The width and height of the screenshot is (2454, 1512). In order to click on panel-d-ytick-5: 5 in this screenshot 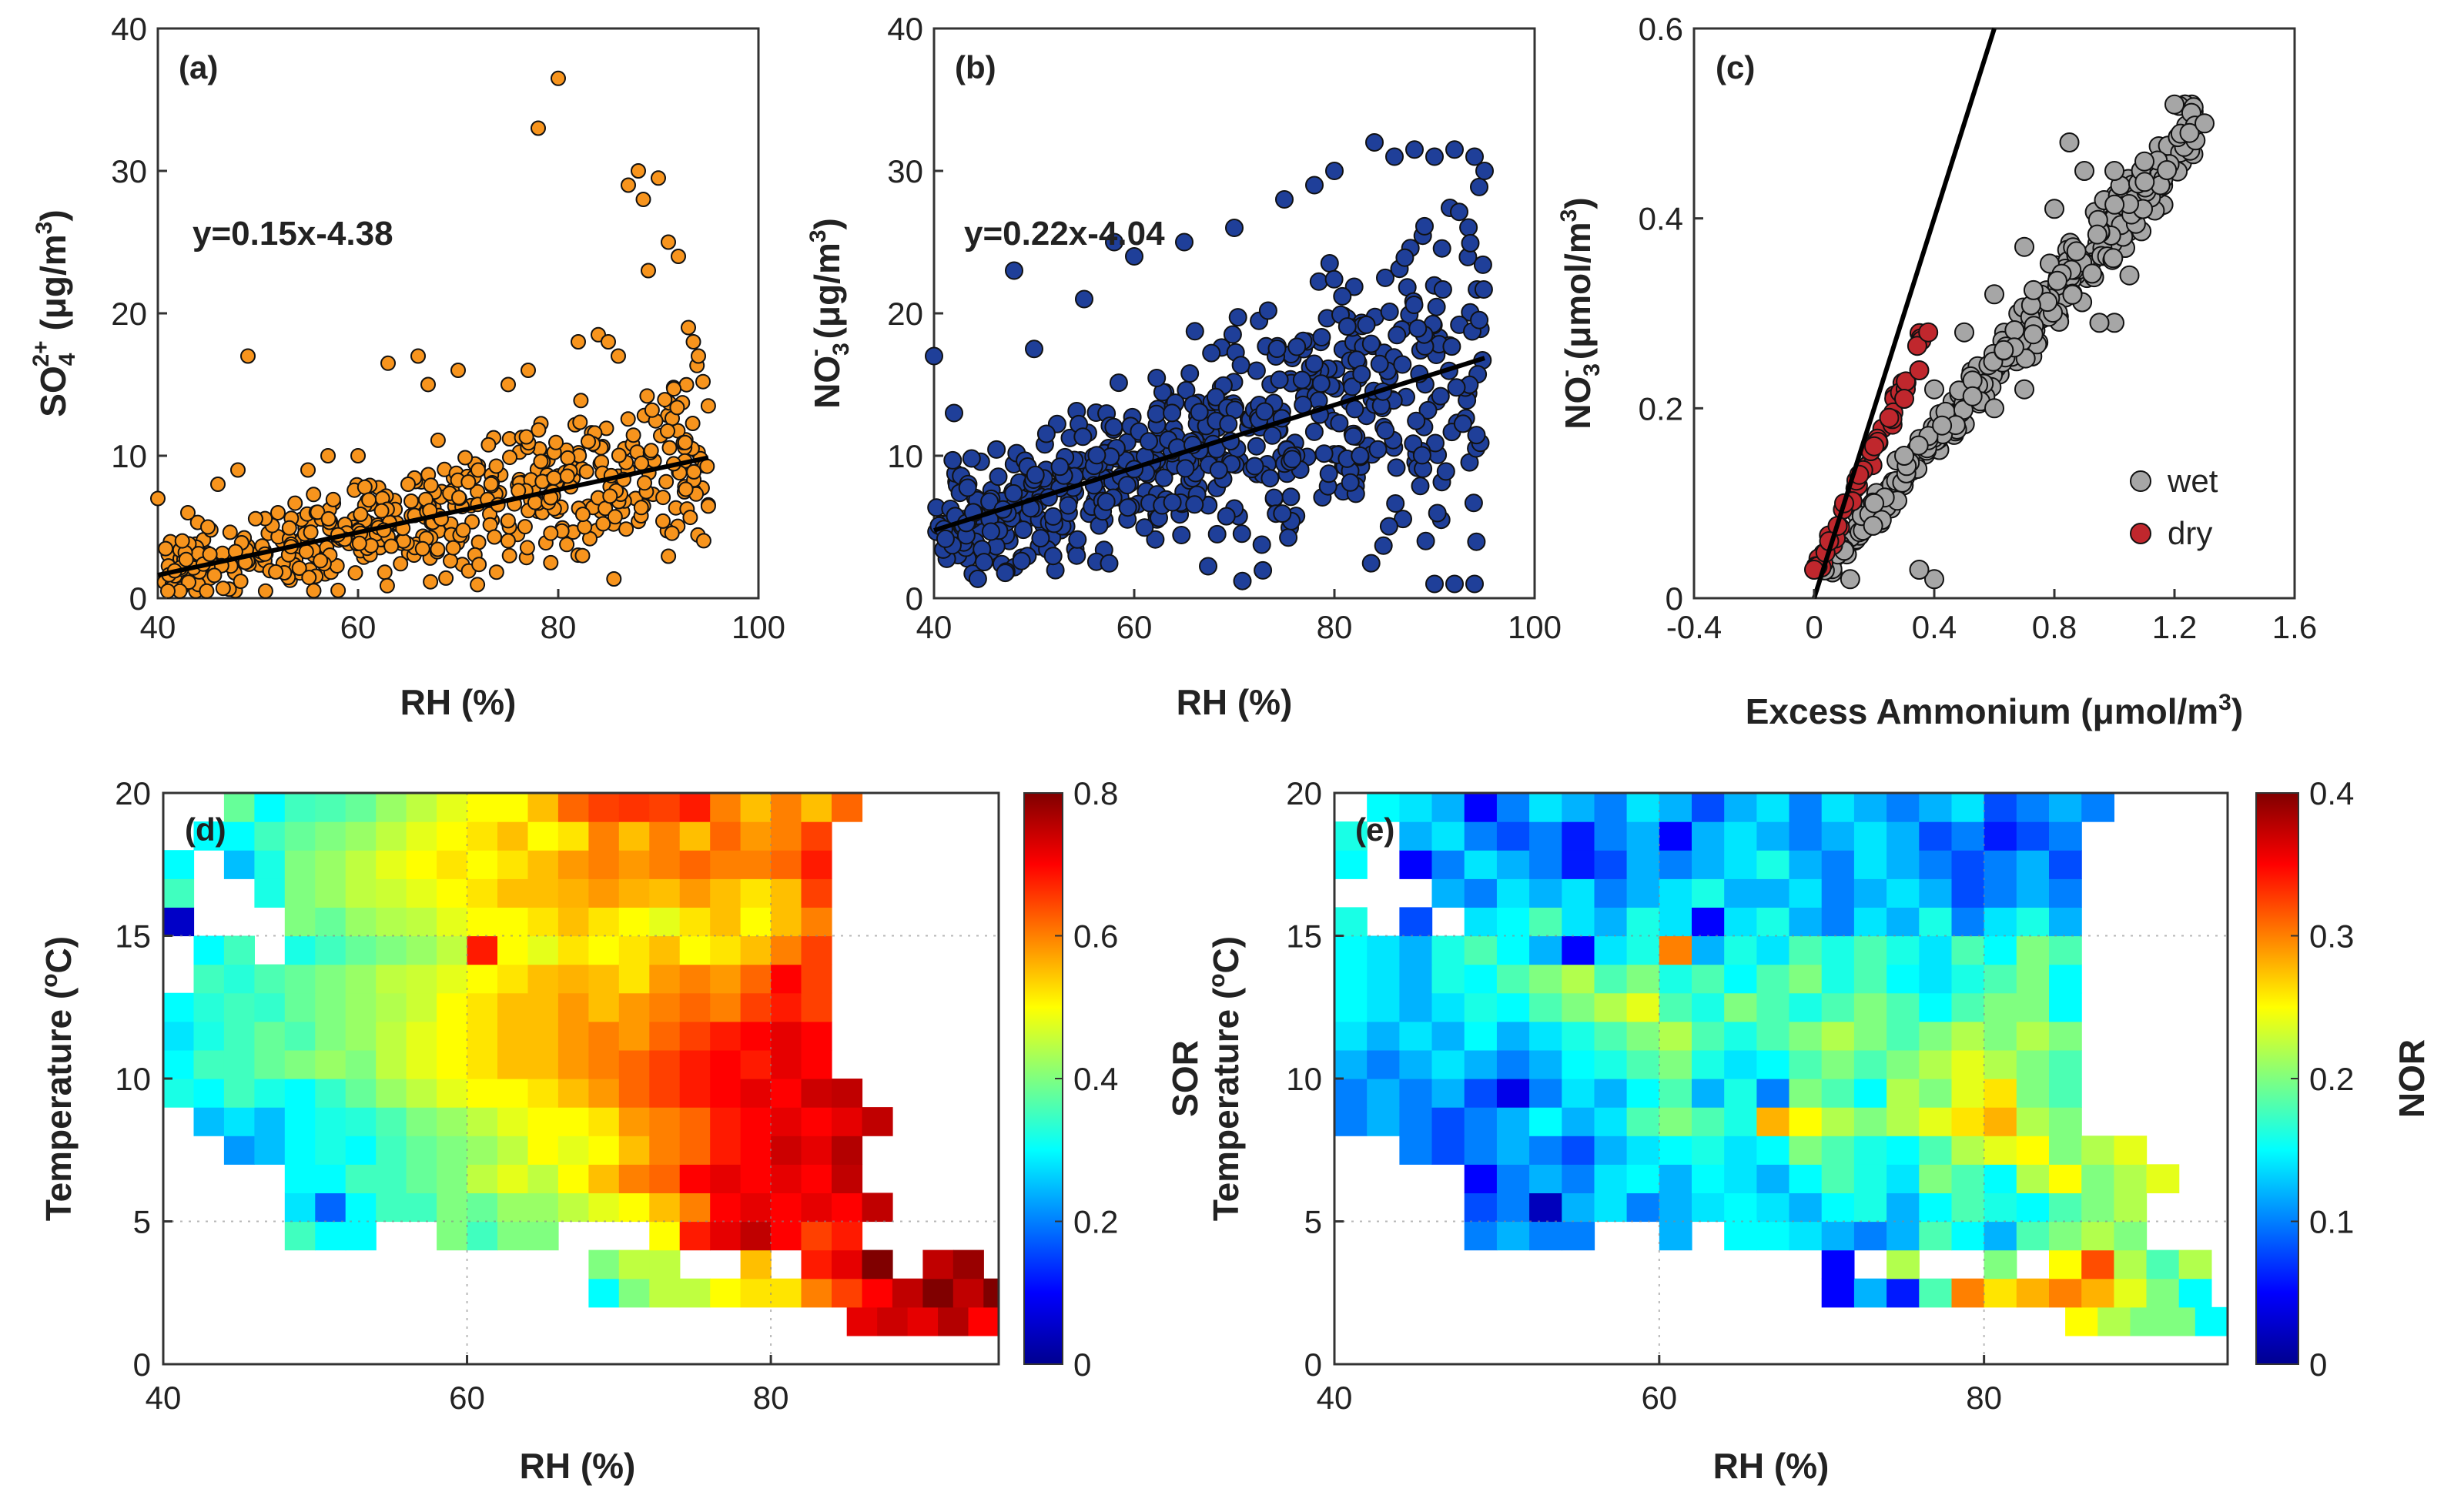, I will do `click(142, 1222)`.